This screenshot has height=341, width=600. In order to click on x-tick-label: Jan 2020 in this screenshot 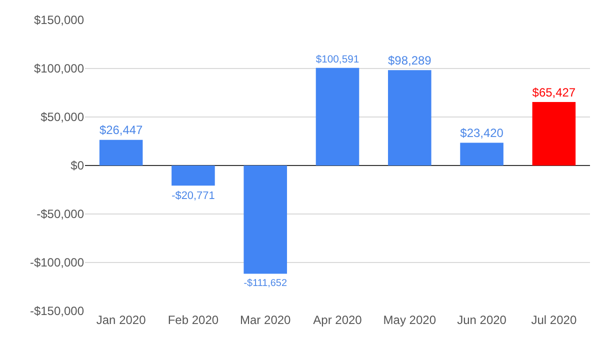, I will do `click(121, 320)`.